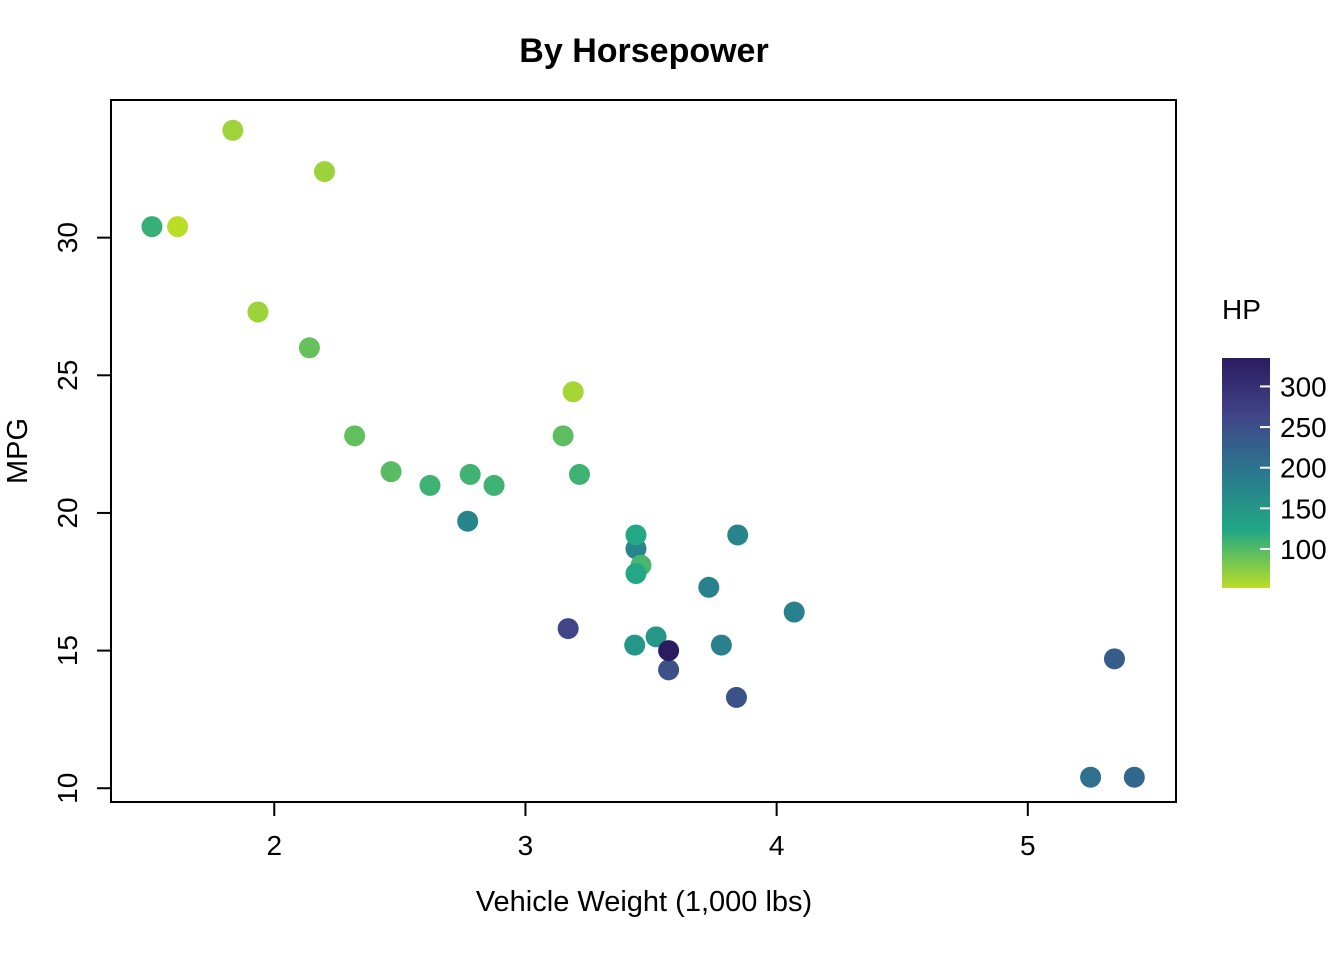 Image resolution: width=1344 pixels, height=960 pixels. I want to click on y-axis: 10 15 20 25 30, so click(82, 513).